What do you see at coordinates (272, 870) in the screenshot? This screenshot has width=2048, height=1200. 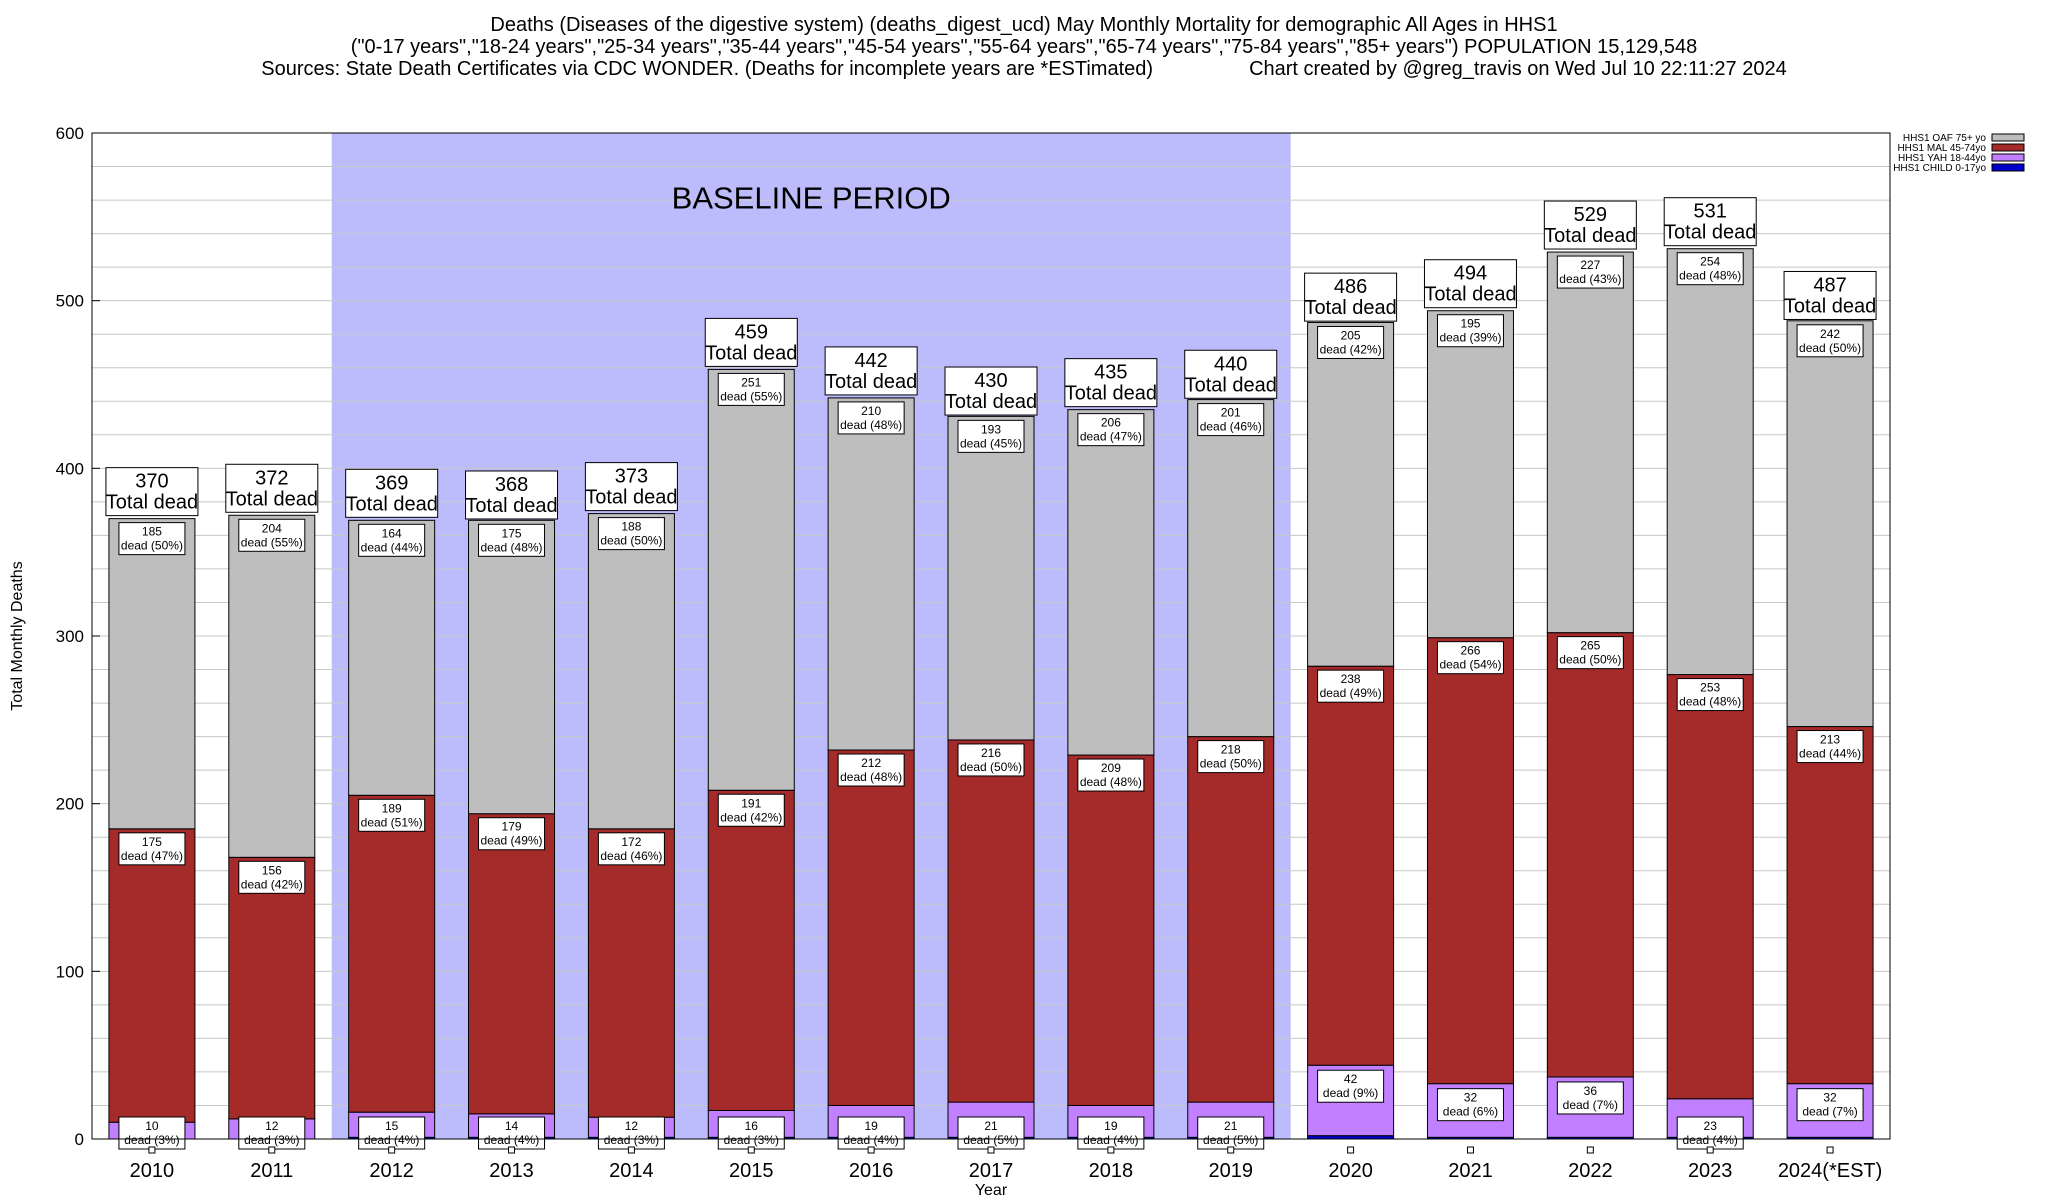 I see `segment-value-mal: 156` at bounding box center [272, 870].